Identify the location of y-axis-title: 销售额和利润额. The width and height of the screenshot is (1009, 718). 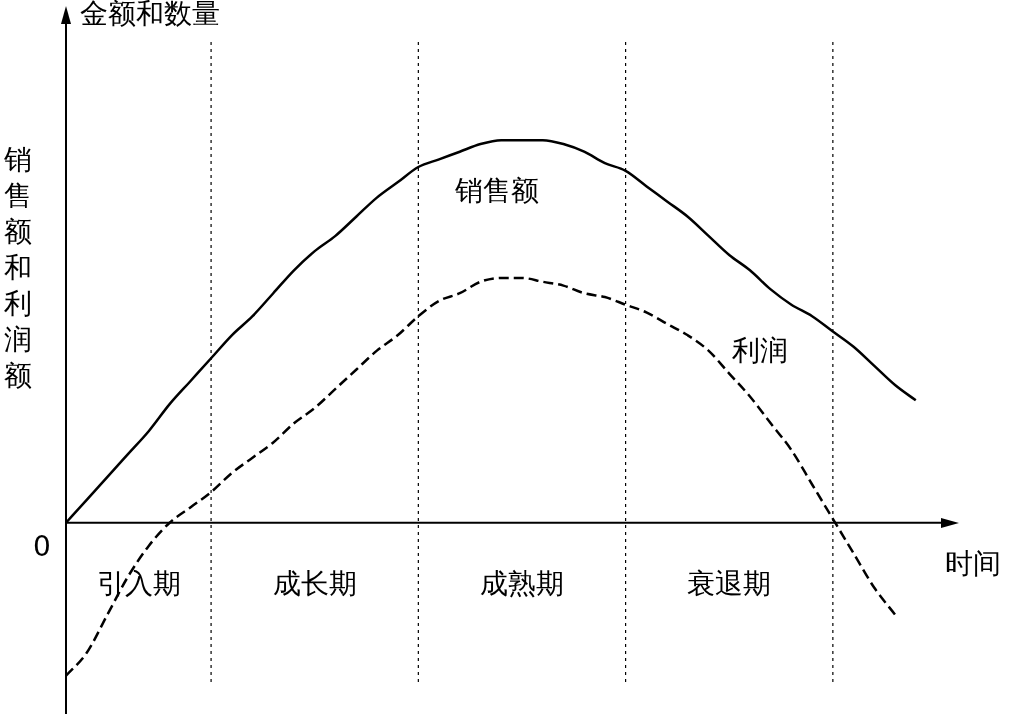
(17, 268).